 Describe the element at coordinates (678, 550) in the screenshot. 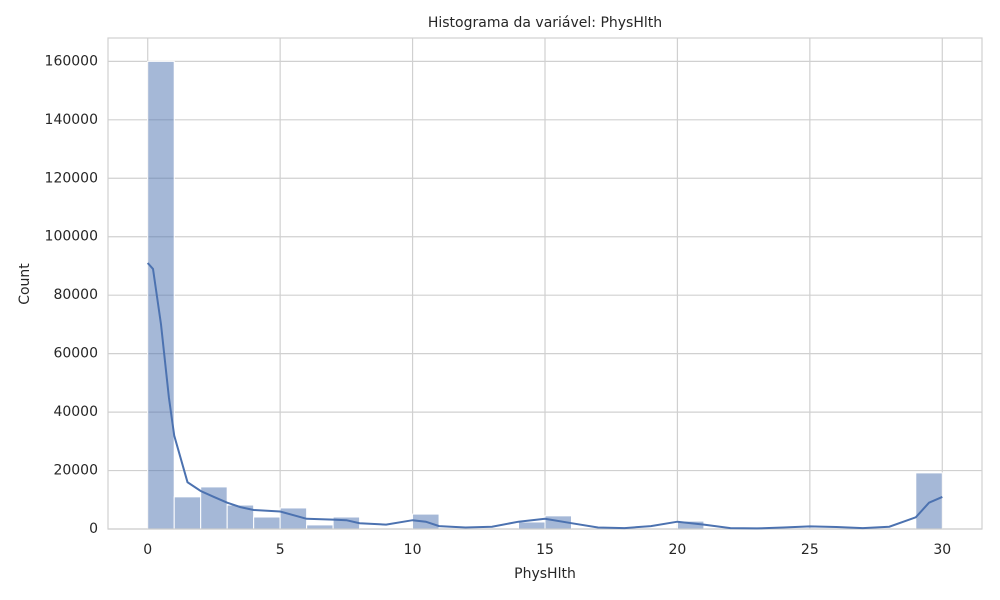

I see `x-tick-label: 20` at that location.